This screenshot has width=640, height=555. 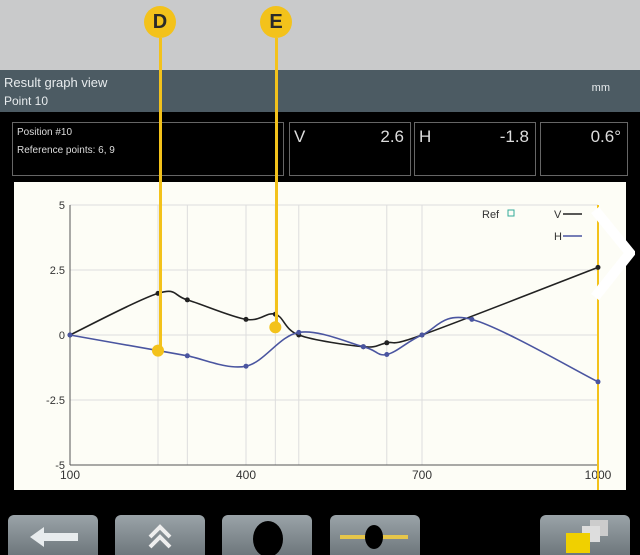 What do you see at coordinates (605, 136) in the screenshot?
I see `angle-value: 0.6°` at bounding box center [605, 136].